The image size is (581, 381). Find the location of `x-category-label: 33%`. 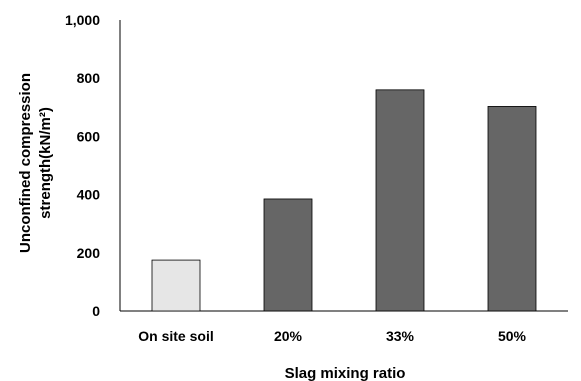

x-category-label: 33% is located at coordinates (400, 336).